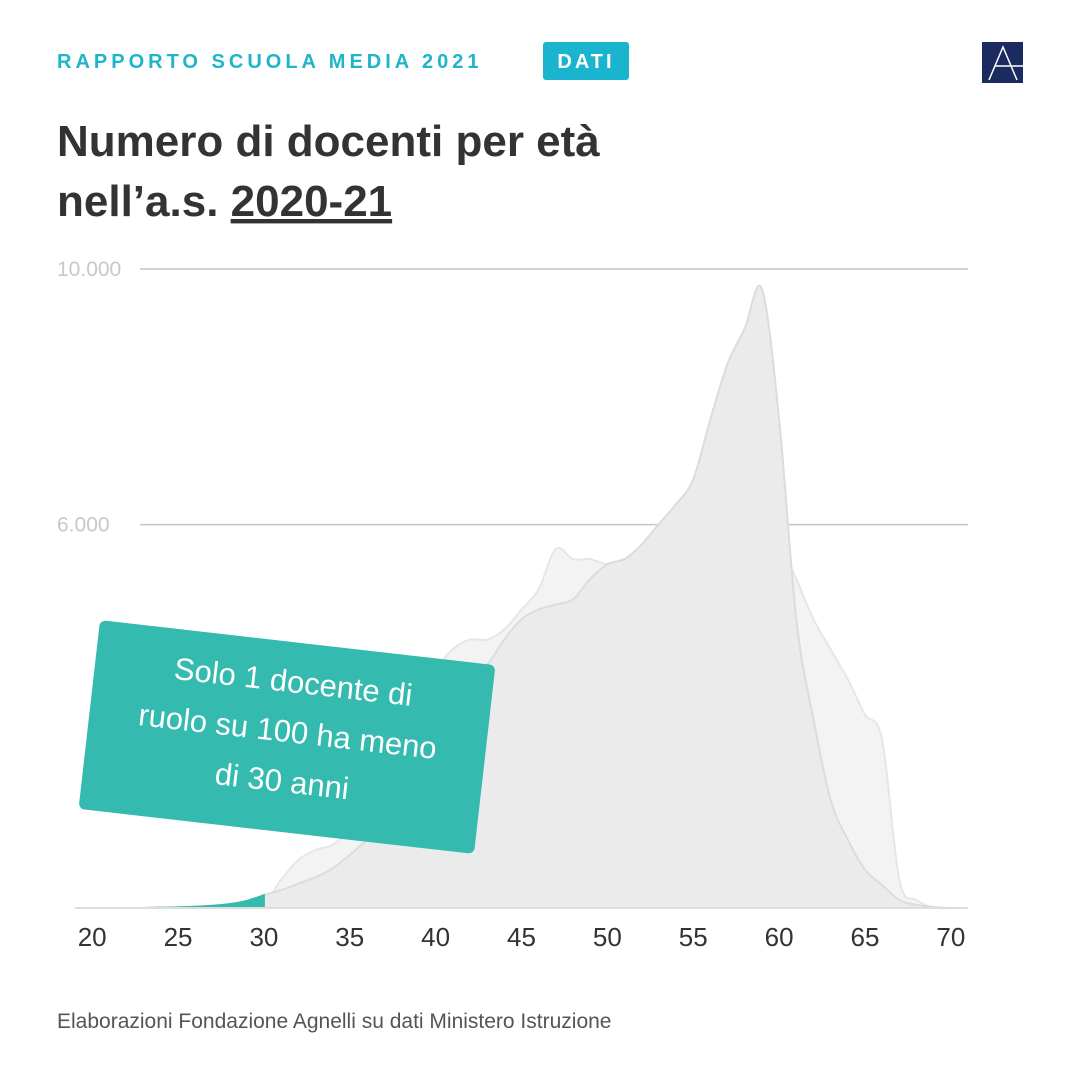 This screenshot has height=1080, width=1080. What do you see at coordinates (607, 937) in the screenshot?
I see `x-tick-label: 50` at bounding box center [607, 937].